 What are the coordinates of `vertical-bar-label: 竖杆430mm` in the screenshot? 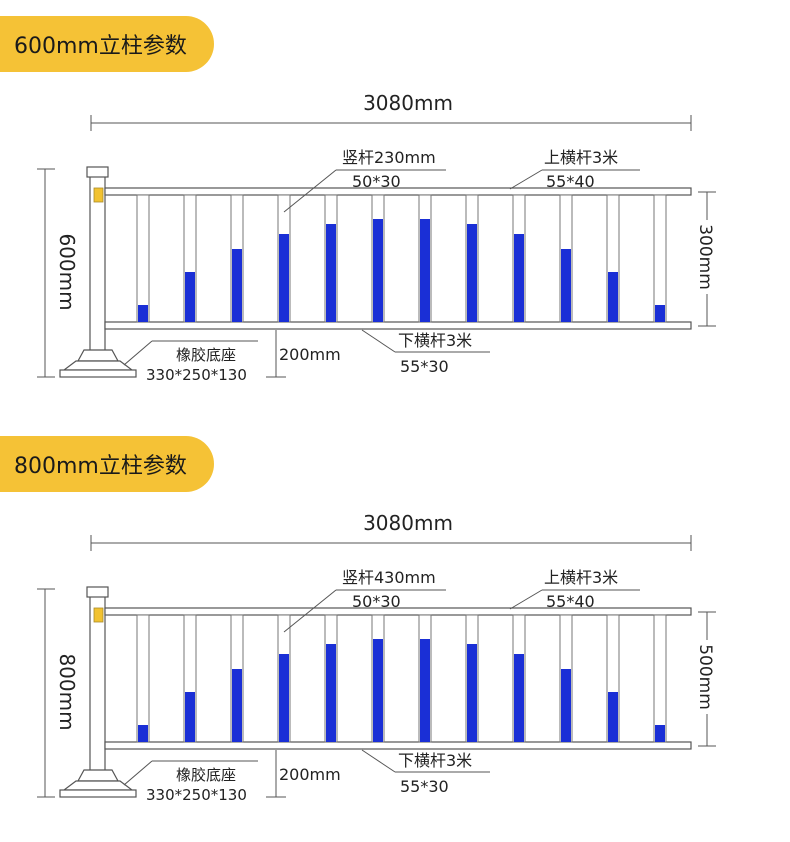 It's located at (389, 577).